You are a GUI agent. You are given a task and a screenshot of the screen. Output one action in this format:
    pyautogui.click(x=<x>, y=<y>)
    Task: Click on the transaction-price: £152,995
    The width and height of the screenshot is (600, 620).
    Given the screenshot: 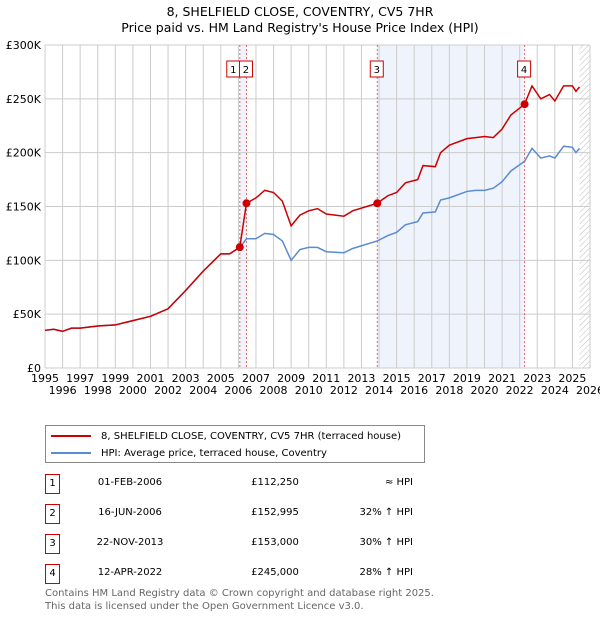 What is the action you would take?
    pyautogui.click(x=275, y=512)
    